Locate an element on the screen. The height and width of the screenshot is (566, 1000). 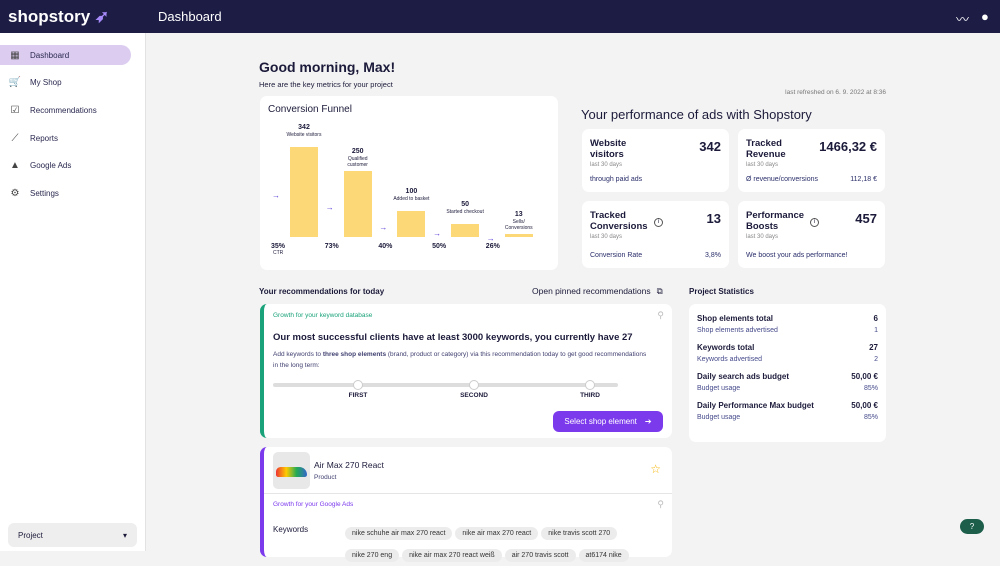
stat-subrow: Shop elements advertised 1 is located at coordinates (787, 330).